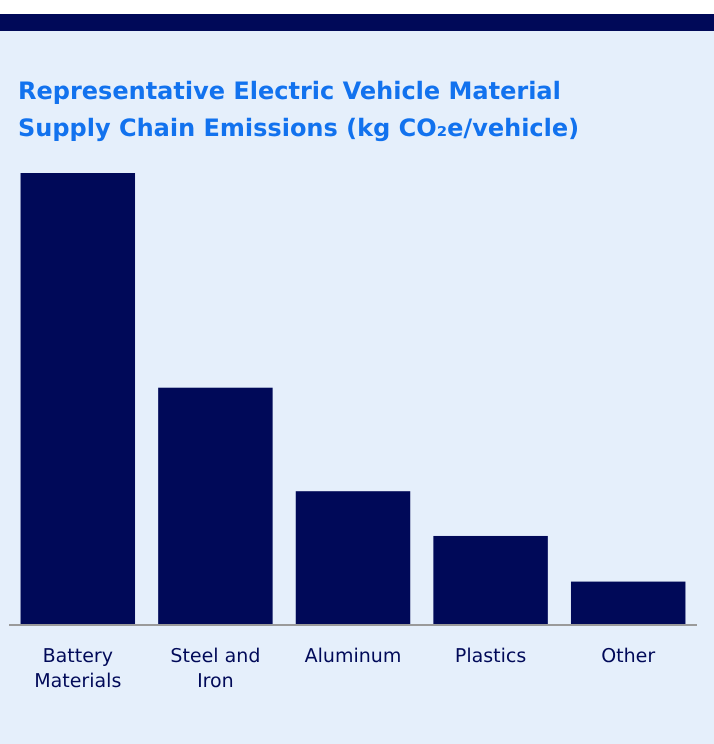 Image resolution: width=714 pixels, height=744 pixels. I want to click on x-tick-label: Plastics, so click(490, 656).